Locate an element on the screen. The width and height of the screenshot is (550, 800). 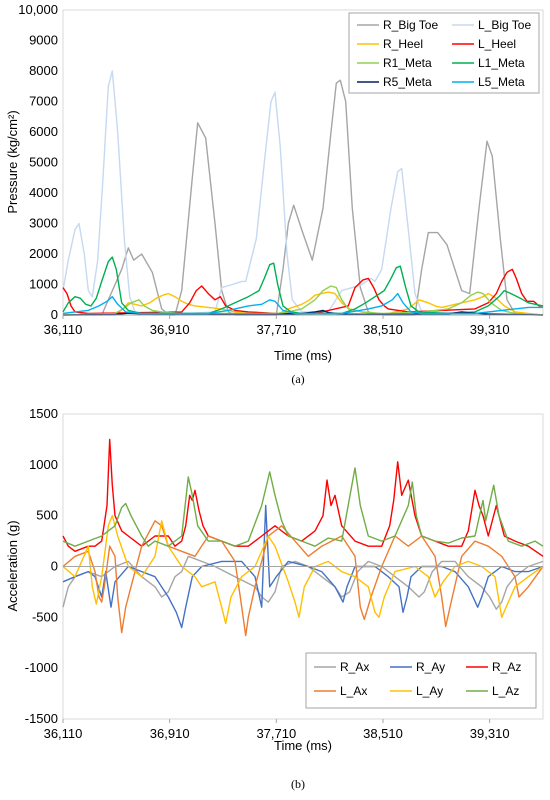
chart-b-y-axis-label: Acceleration (g) is located at coordinates (12, 565).